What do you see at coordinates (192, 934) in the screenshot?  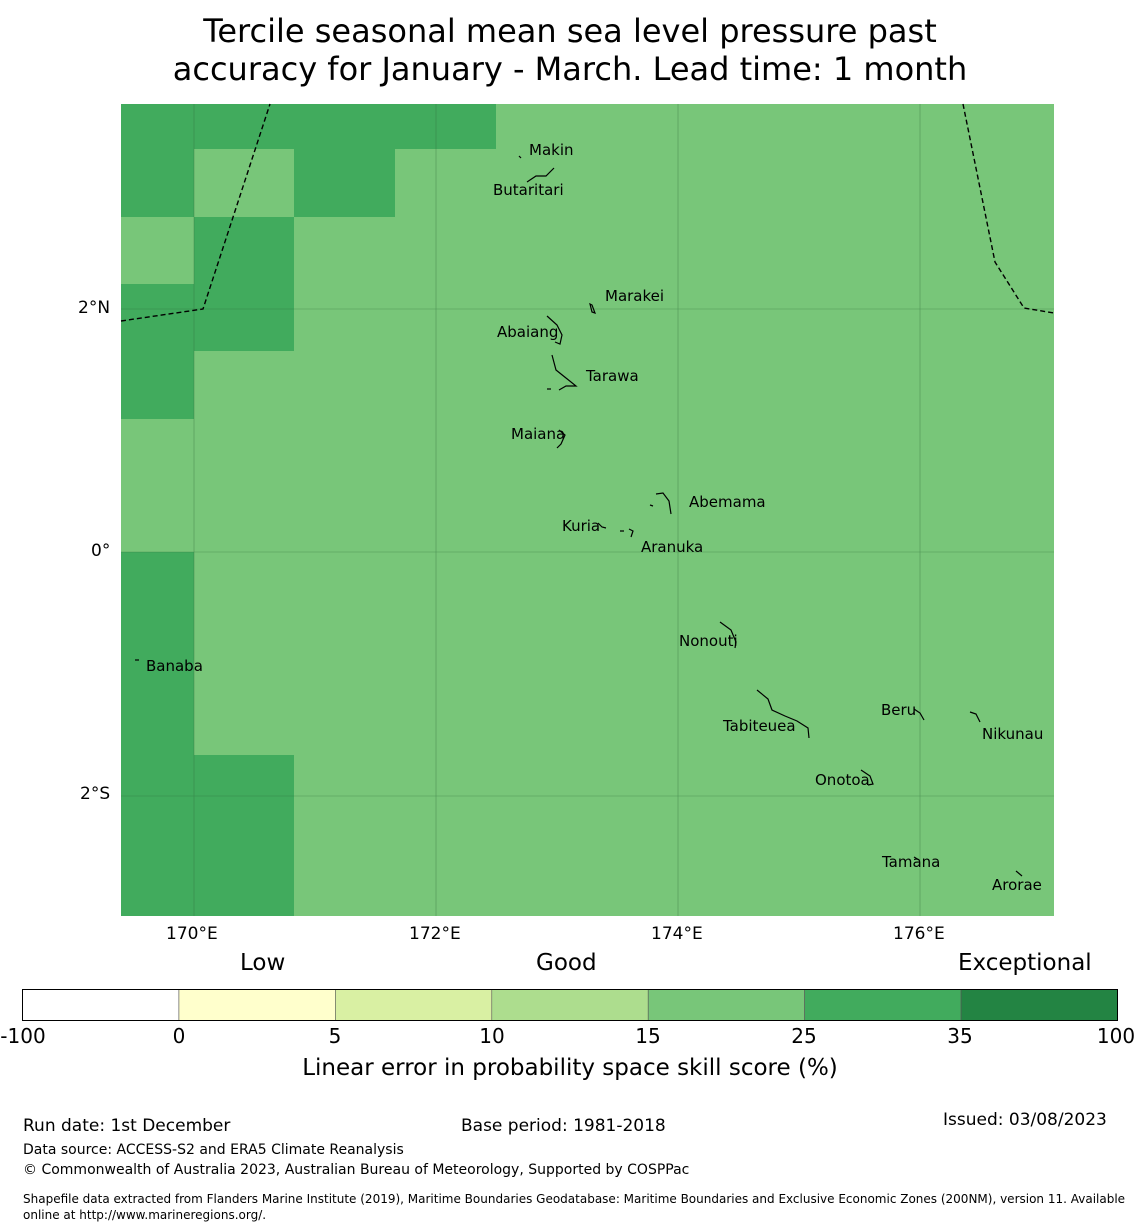 I see `lon-tick-label: 170°E` at bounding box center [192, 934].